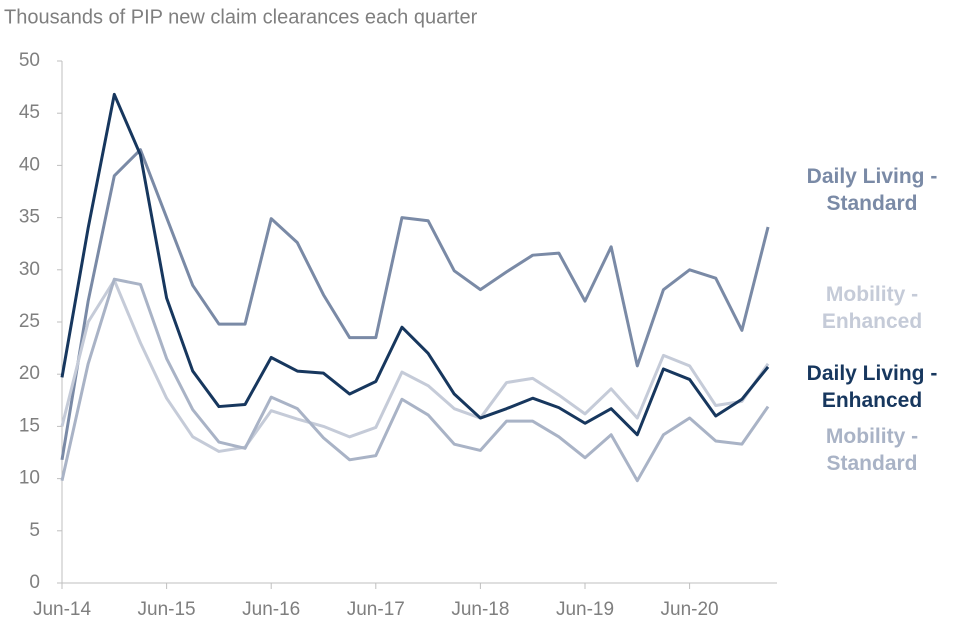 The width and height of the screenshot is (960, 640). What do you see at coordinates (29, 321) in the screenshot?
I see `y-tick-label: 25` at bounding box center [29, 321].